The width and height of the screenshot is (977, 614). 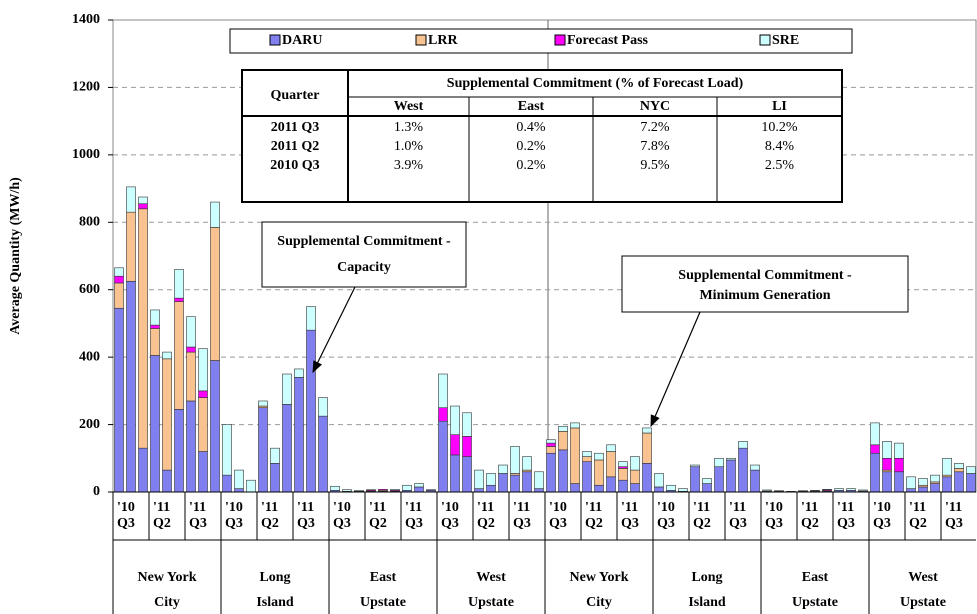 What do you see at coordinates (764, 295) in the screenshot?
I see `annotation: Minimum Generation` at bounding box center [764, 295].